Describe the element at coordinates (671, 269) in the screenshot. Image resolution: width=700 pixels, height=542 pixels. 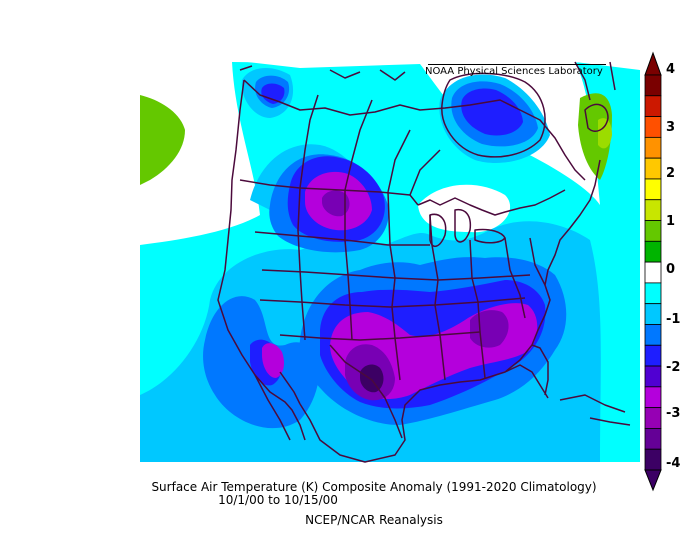
I see `colorbar-tick-label: 0` at that location.